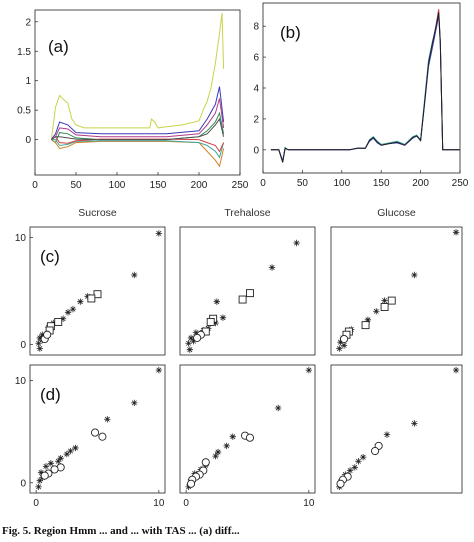 The height and width of the screenshot is (542, 474). I want to click on x-tick-label: 250, so click(240, 185).